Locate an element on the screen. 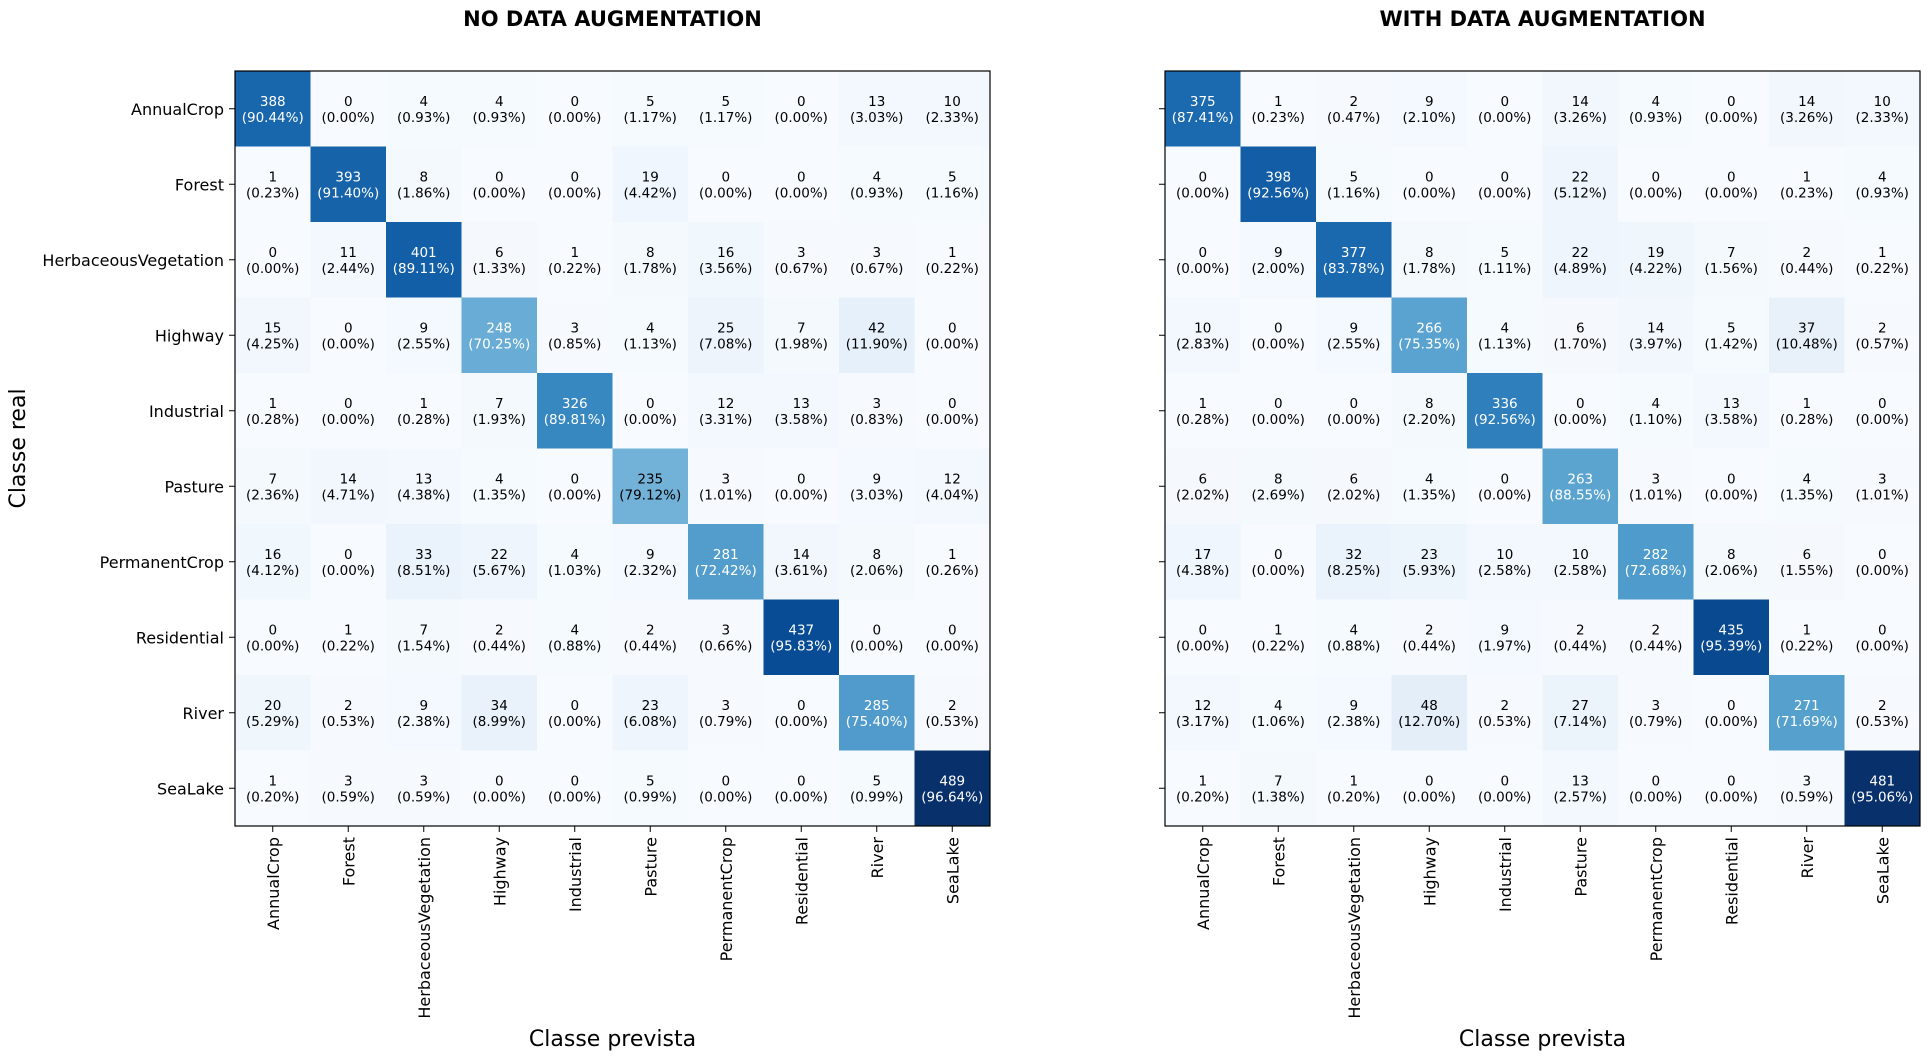 This screenshot has height=1060, width=1928. cell-percentage-label: (1.01%) is located at coordinates (1882, 495).